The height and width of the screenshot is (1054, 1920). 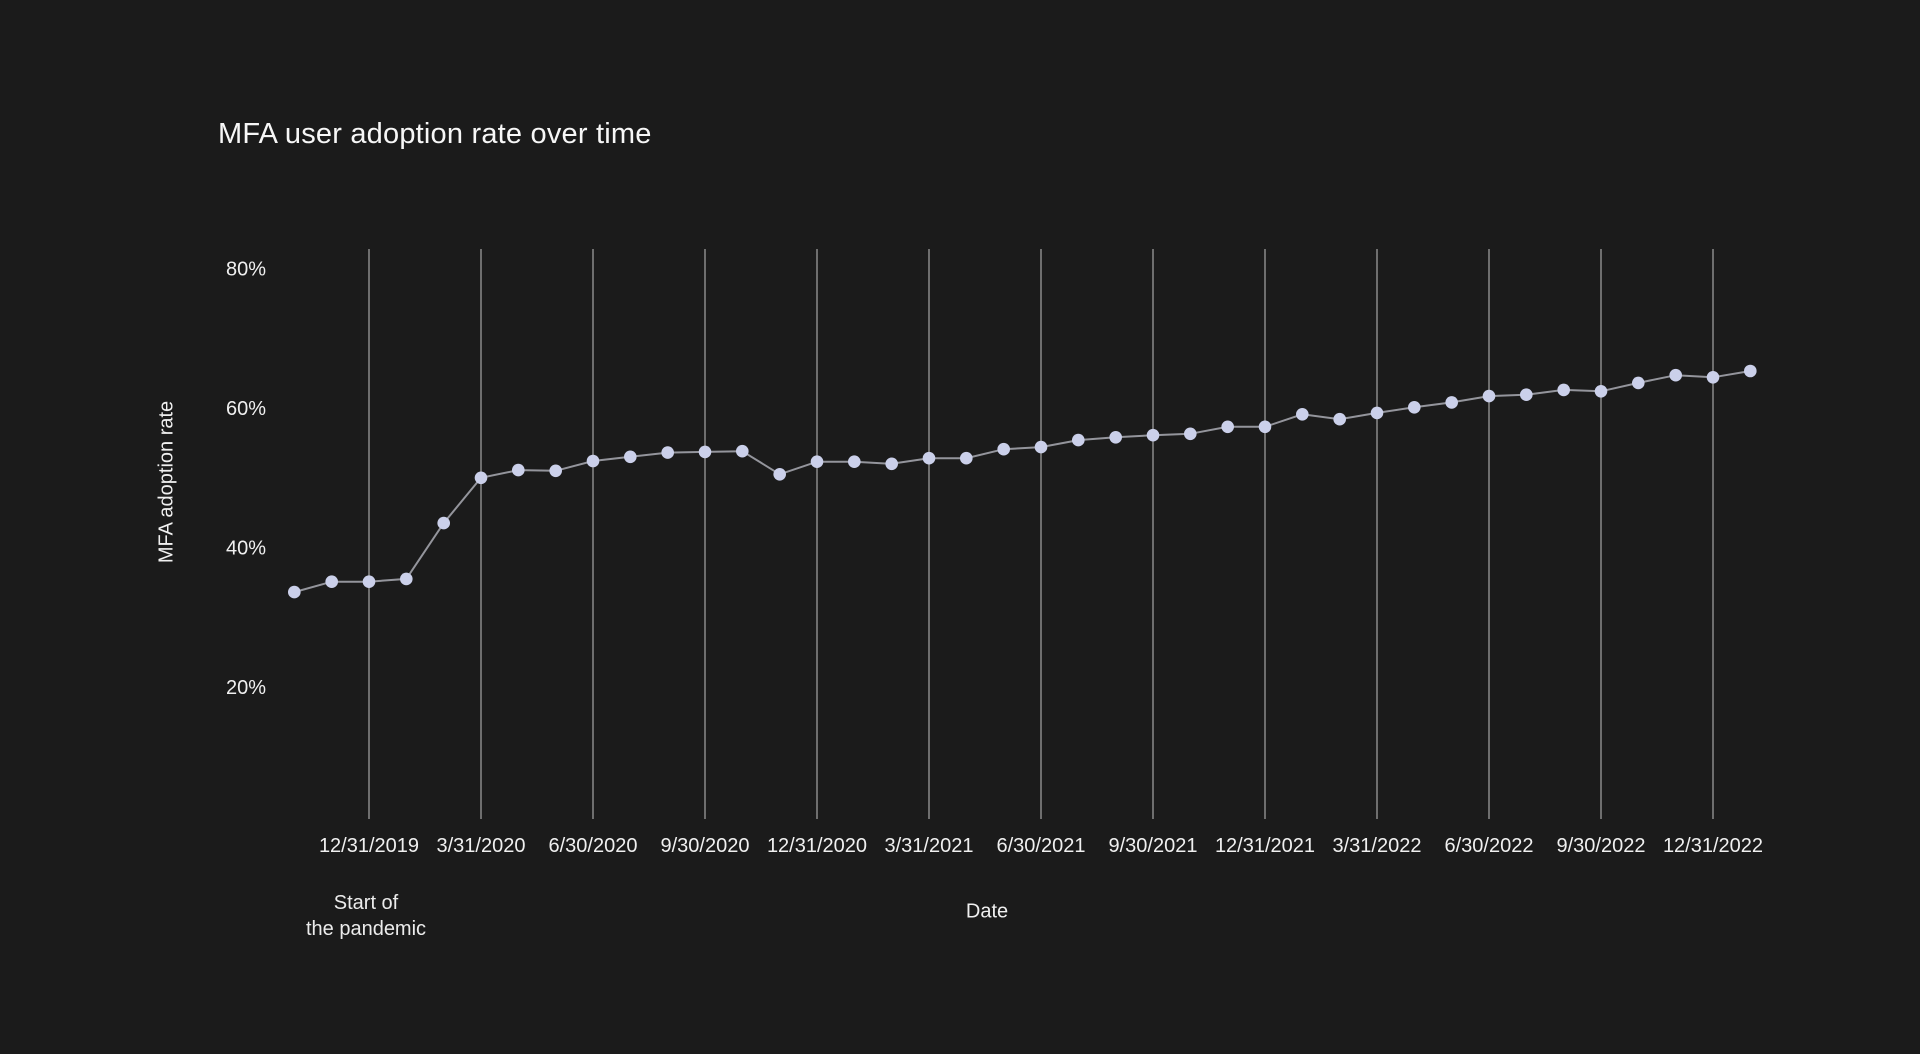 I want to click on x-tick-label: 12/31/2019, so click(x=369, y=846).